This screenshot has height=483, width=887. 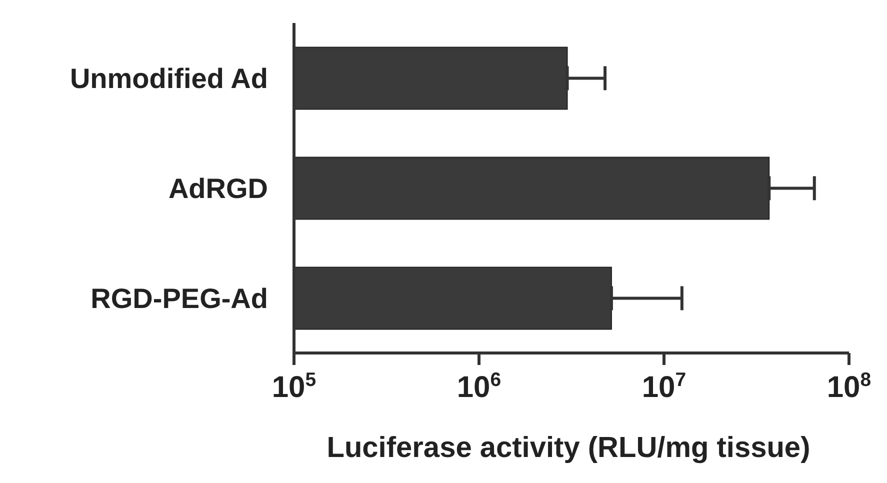 I want to click on x-tick-label: 10$^{7}$, so click(x=664, y=386).